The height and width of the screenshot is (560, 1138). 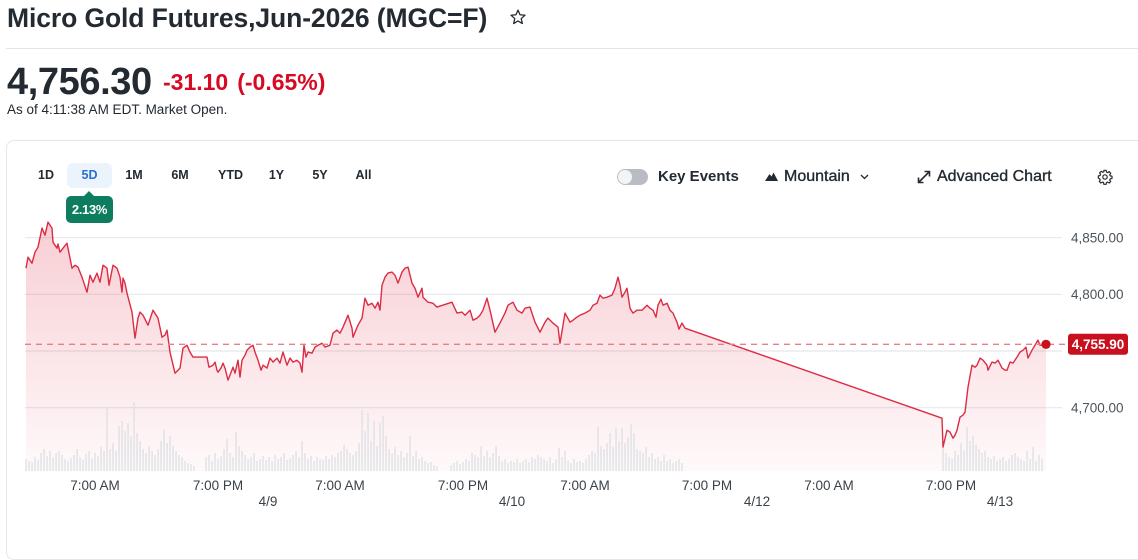 What do you see at coordinates (276, 175) in the screenshot?
I see `range-1y-button: 1Y` at bounding box center [276, 175].